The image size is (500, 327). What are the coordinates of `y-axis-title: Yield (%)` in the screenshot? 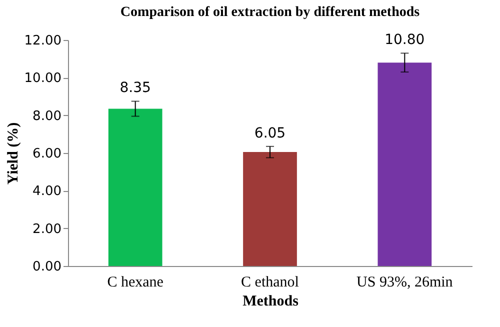 It's located at (13, 153).